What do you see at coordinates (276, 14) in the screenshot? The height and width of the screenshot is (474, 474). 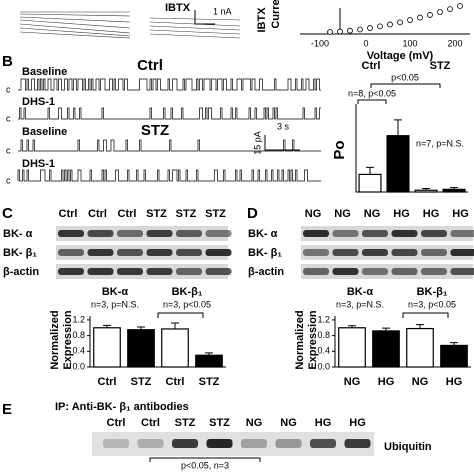 I see `iv-y-label: Curre` at bounding box center [276, 14].